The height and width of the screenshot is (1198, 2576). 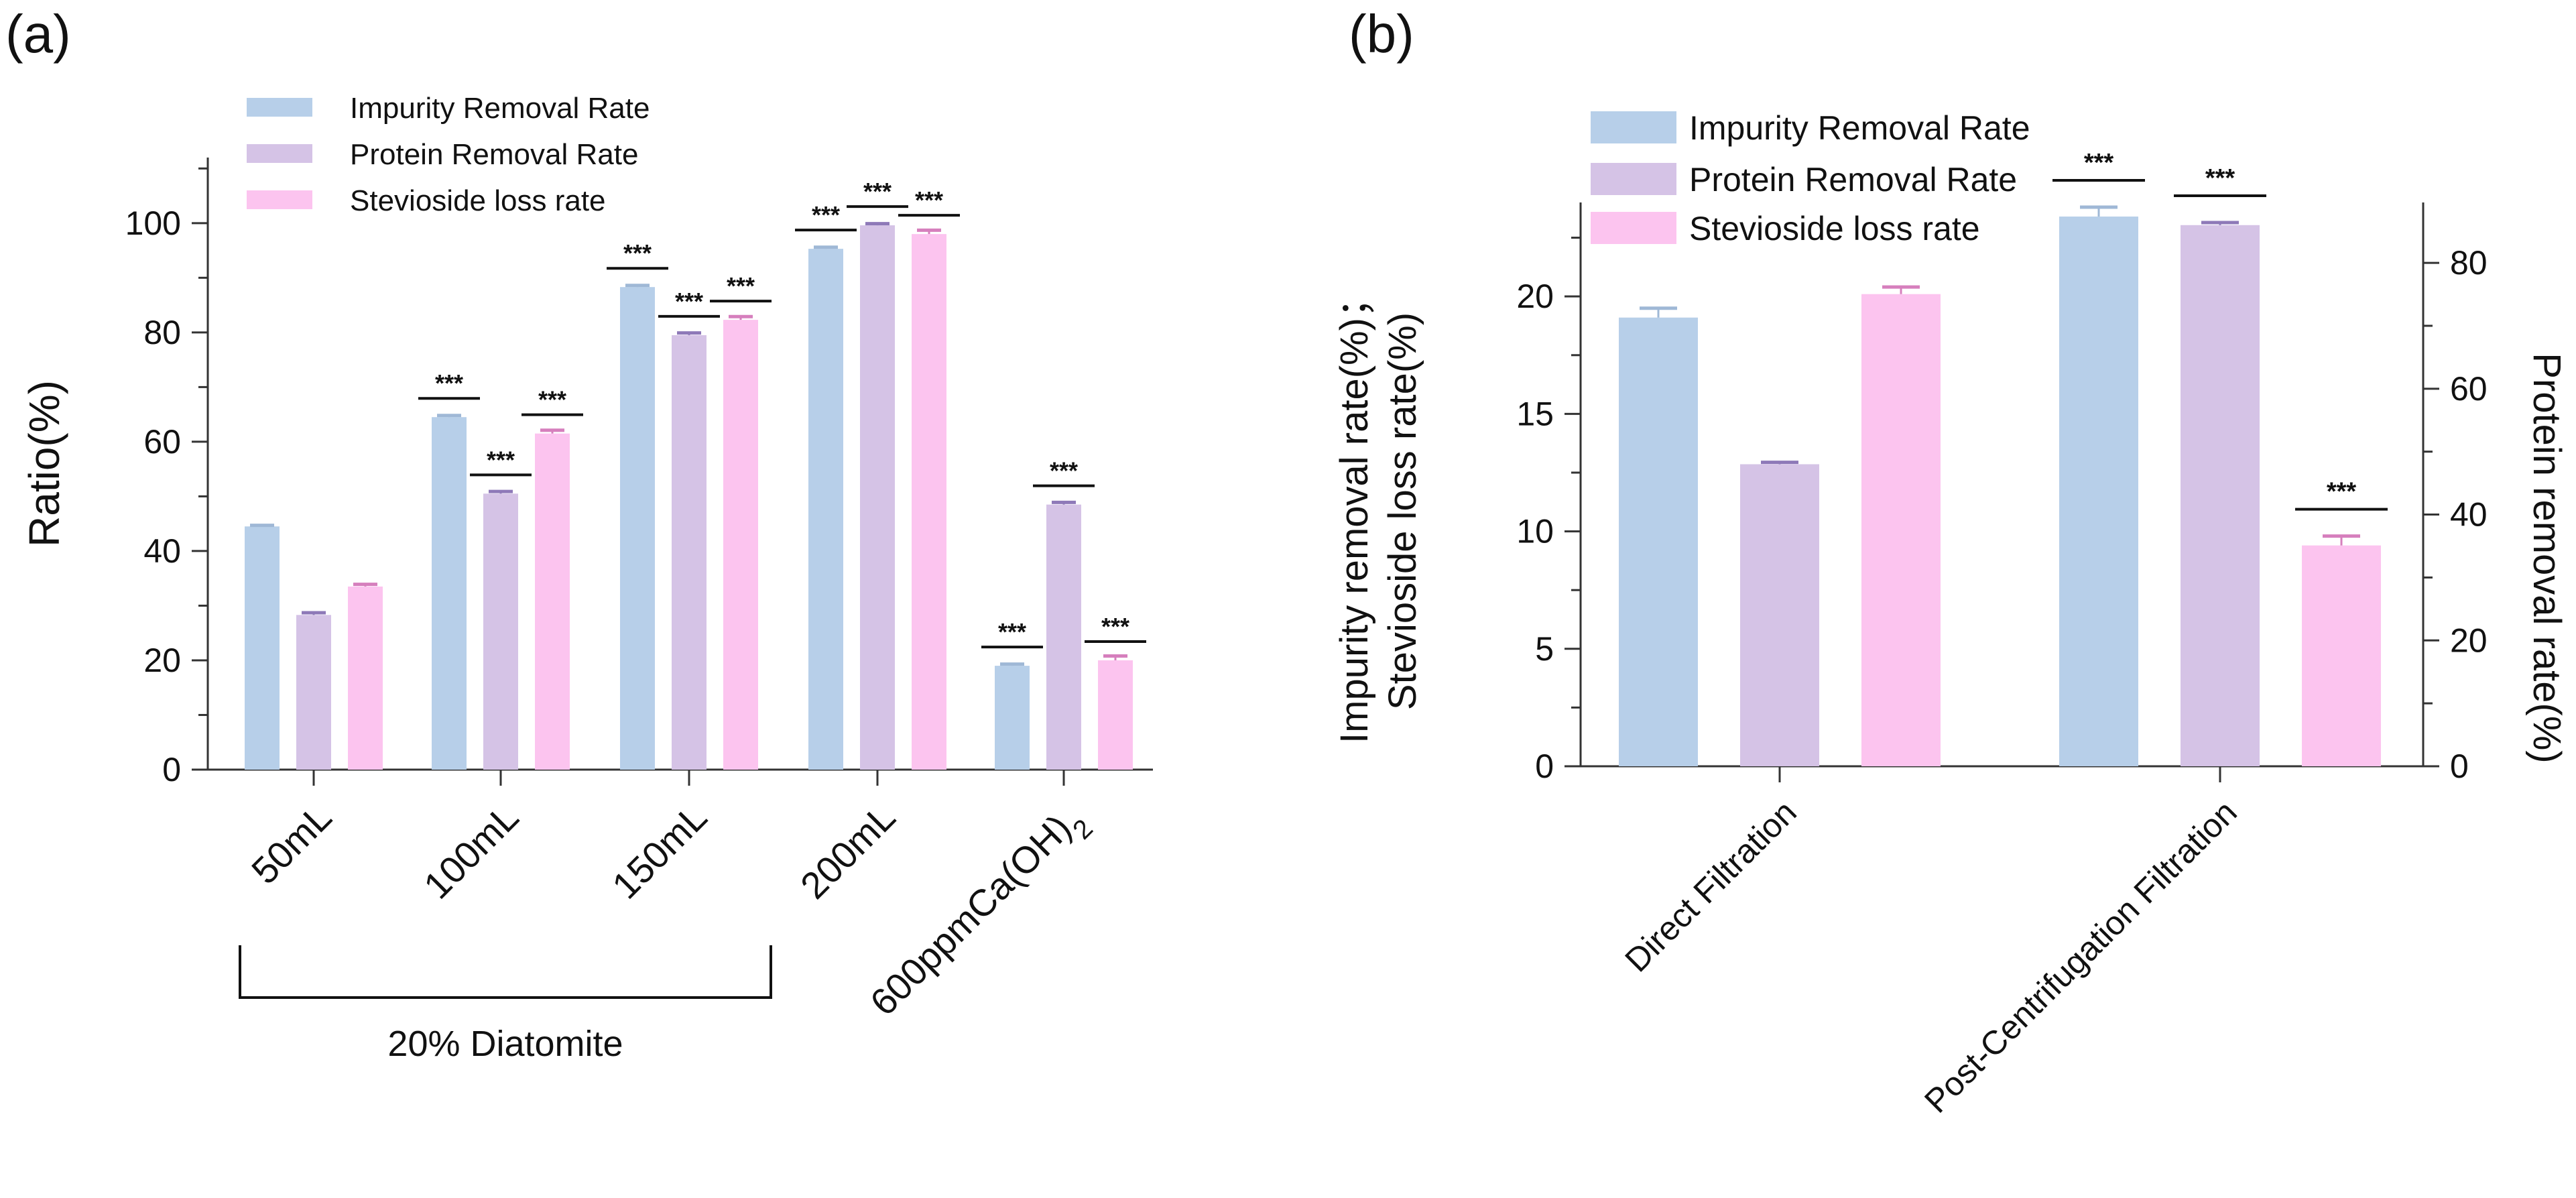 What do you see at coordinates (1535, 531) in the screenshot?
I see `left-tick-label: 10` at bounding box center [1535, 531].